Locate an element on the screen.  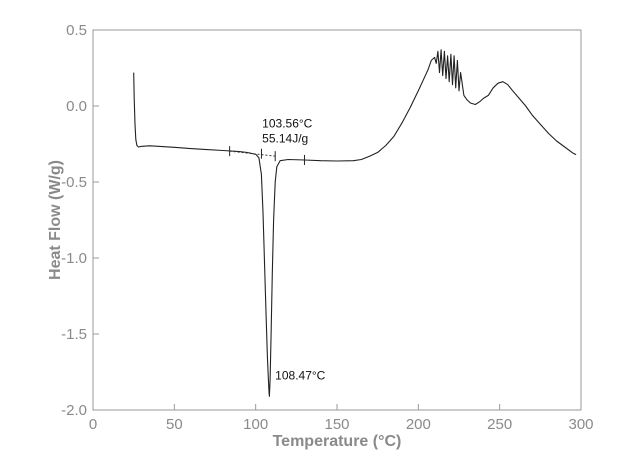
x-tick-label: 150 is located at coordinates (336, 424).